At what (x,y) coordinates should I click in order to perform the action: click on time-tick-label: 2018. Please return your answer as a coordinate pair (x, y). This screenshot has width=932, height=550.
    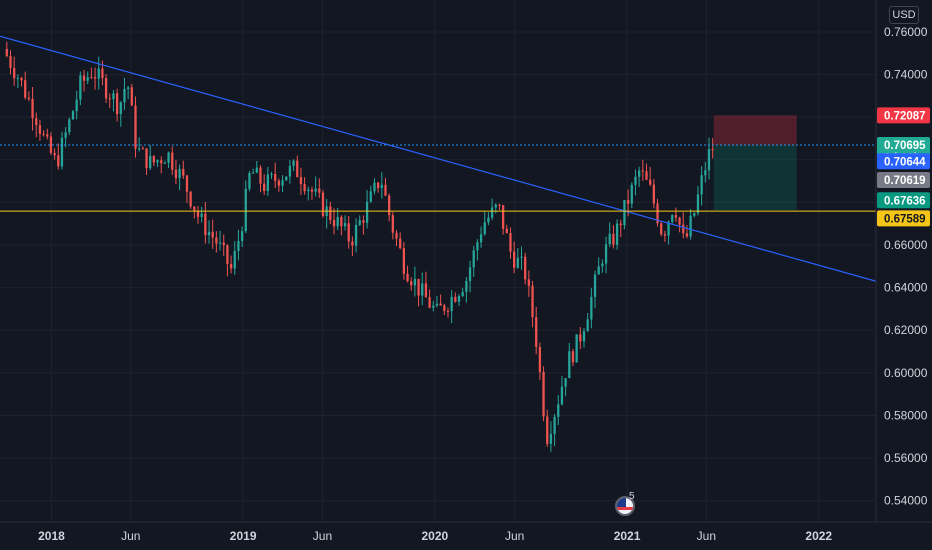
    Looking at the image, I should click on (51, 536).